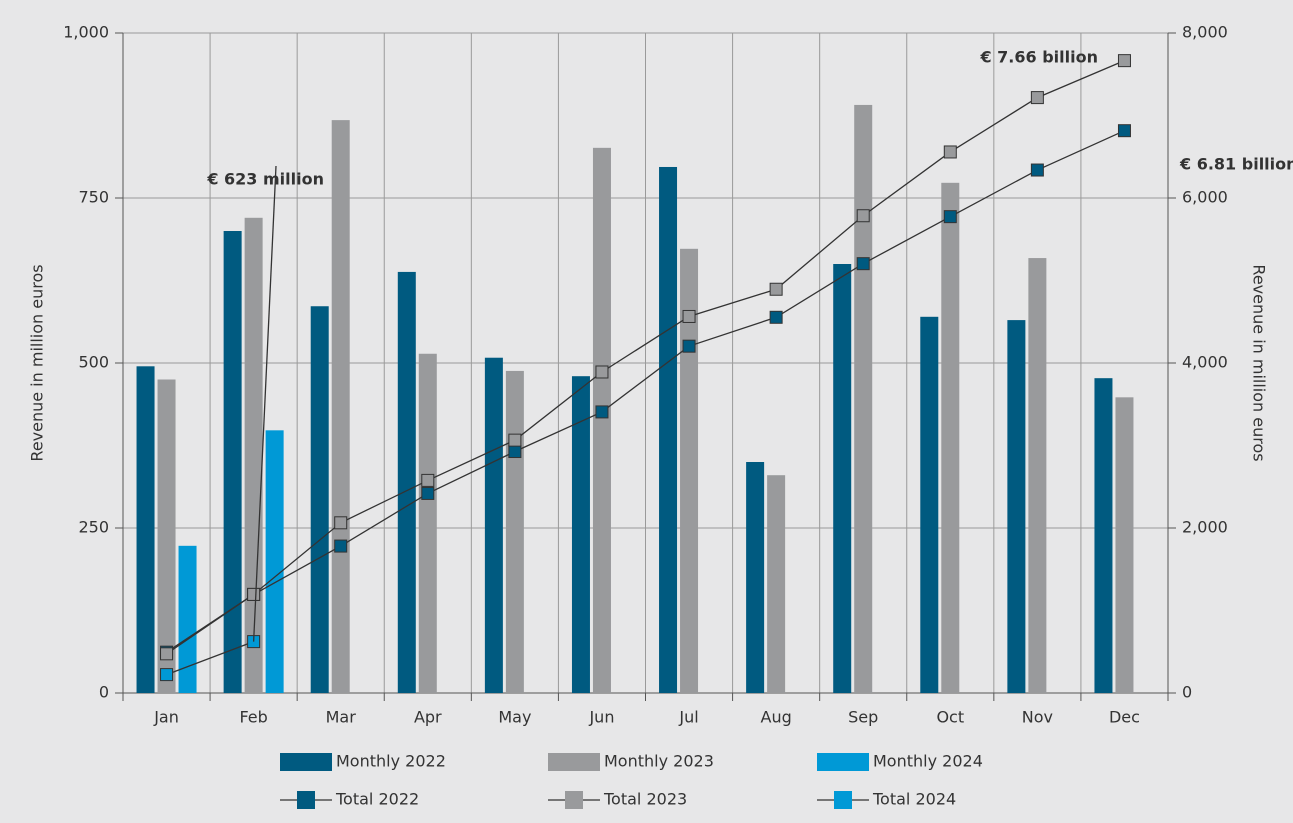 The width and height of the screenshot is (1293, 823). Describe the element at coordinates (86, 32) in the screenshot. I see `y-tick-label: 1,000` at that location.